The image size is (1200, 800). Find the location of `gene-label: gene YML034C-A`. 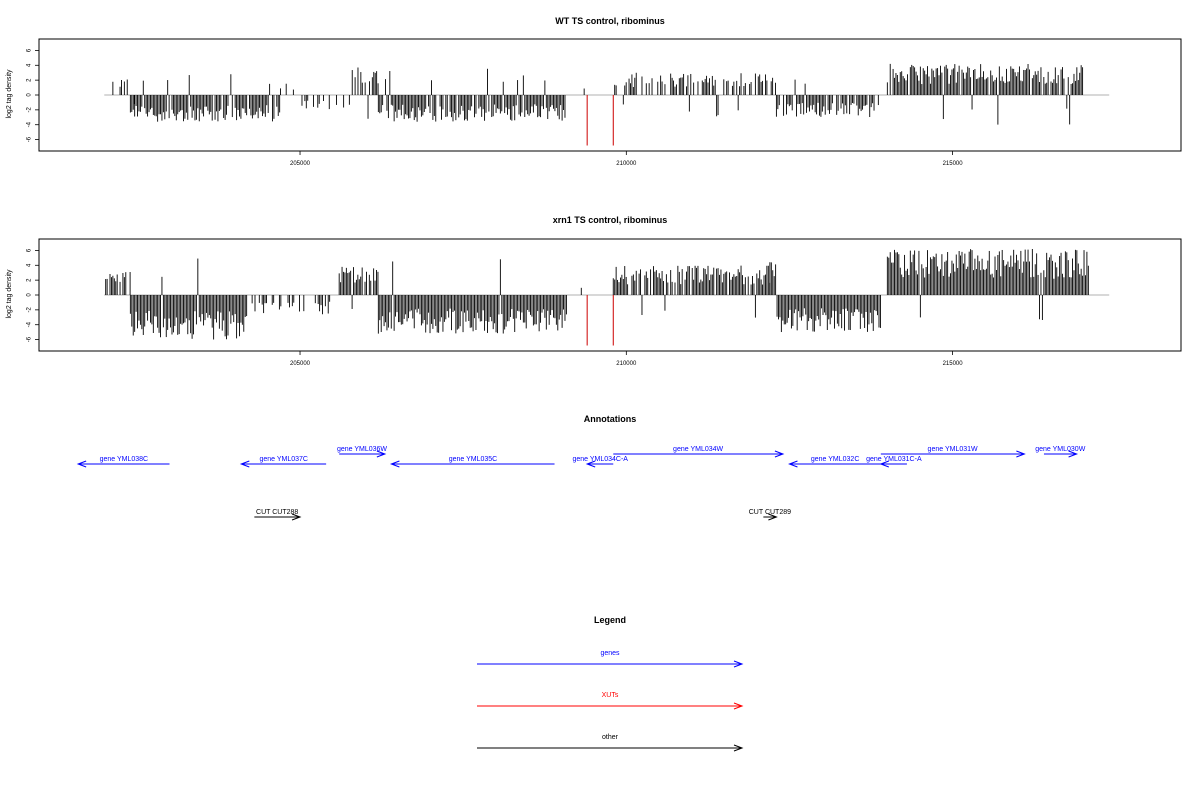

gene-label: gene YML034C-A is located at coordinates (600, 459).